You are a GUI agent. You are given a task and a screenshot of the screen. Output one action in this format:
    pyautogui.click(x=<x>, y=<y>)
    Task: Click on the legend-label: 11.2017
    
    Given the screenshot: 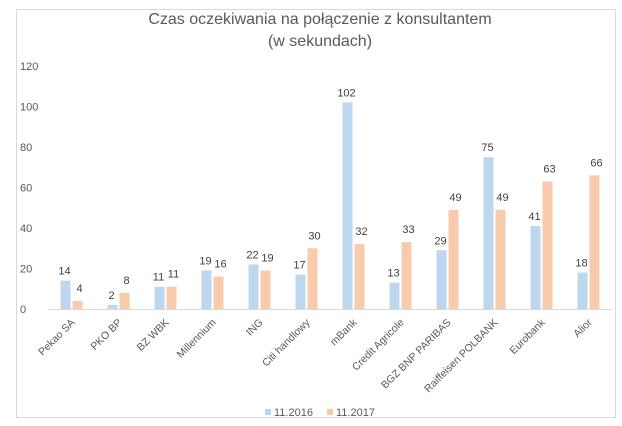 What is the action you would take?
    pyautogui.click(x=355, y=413)
    